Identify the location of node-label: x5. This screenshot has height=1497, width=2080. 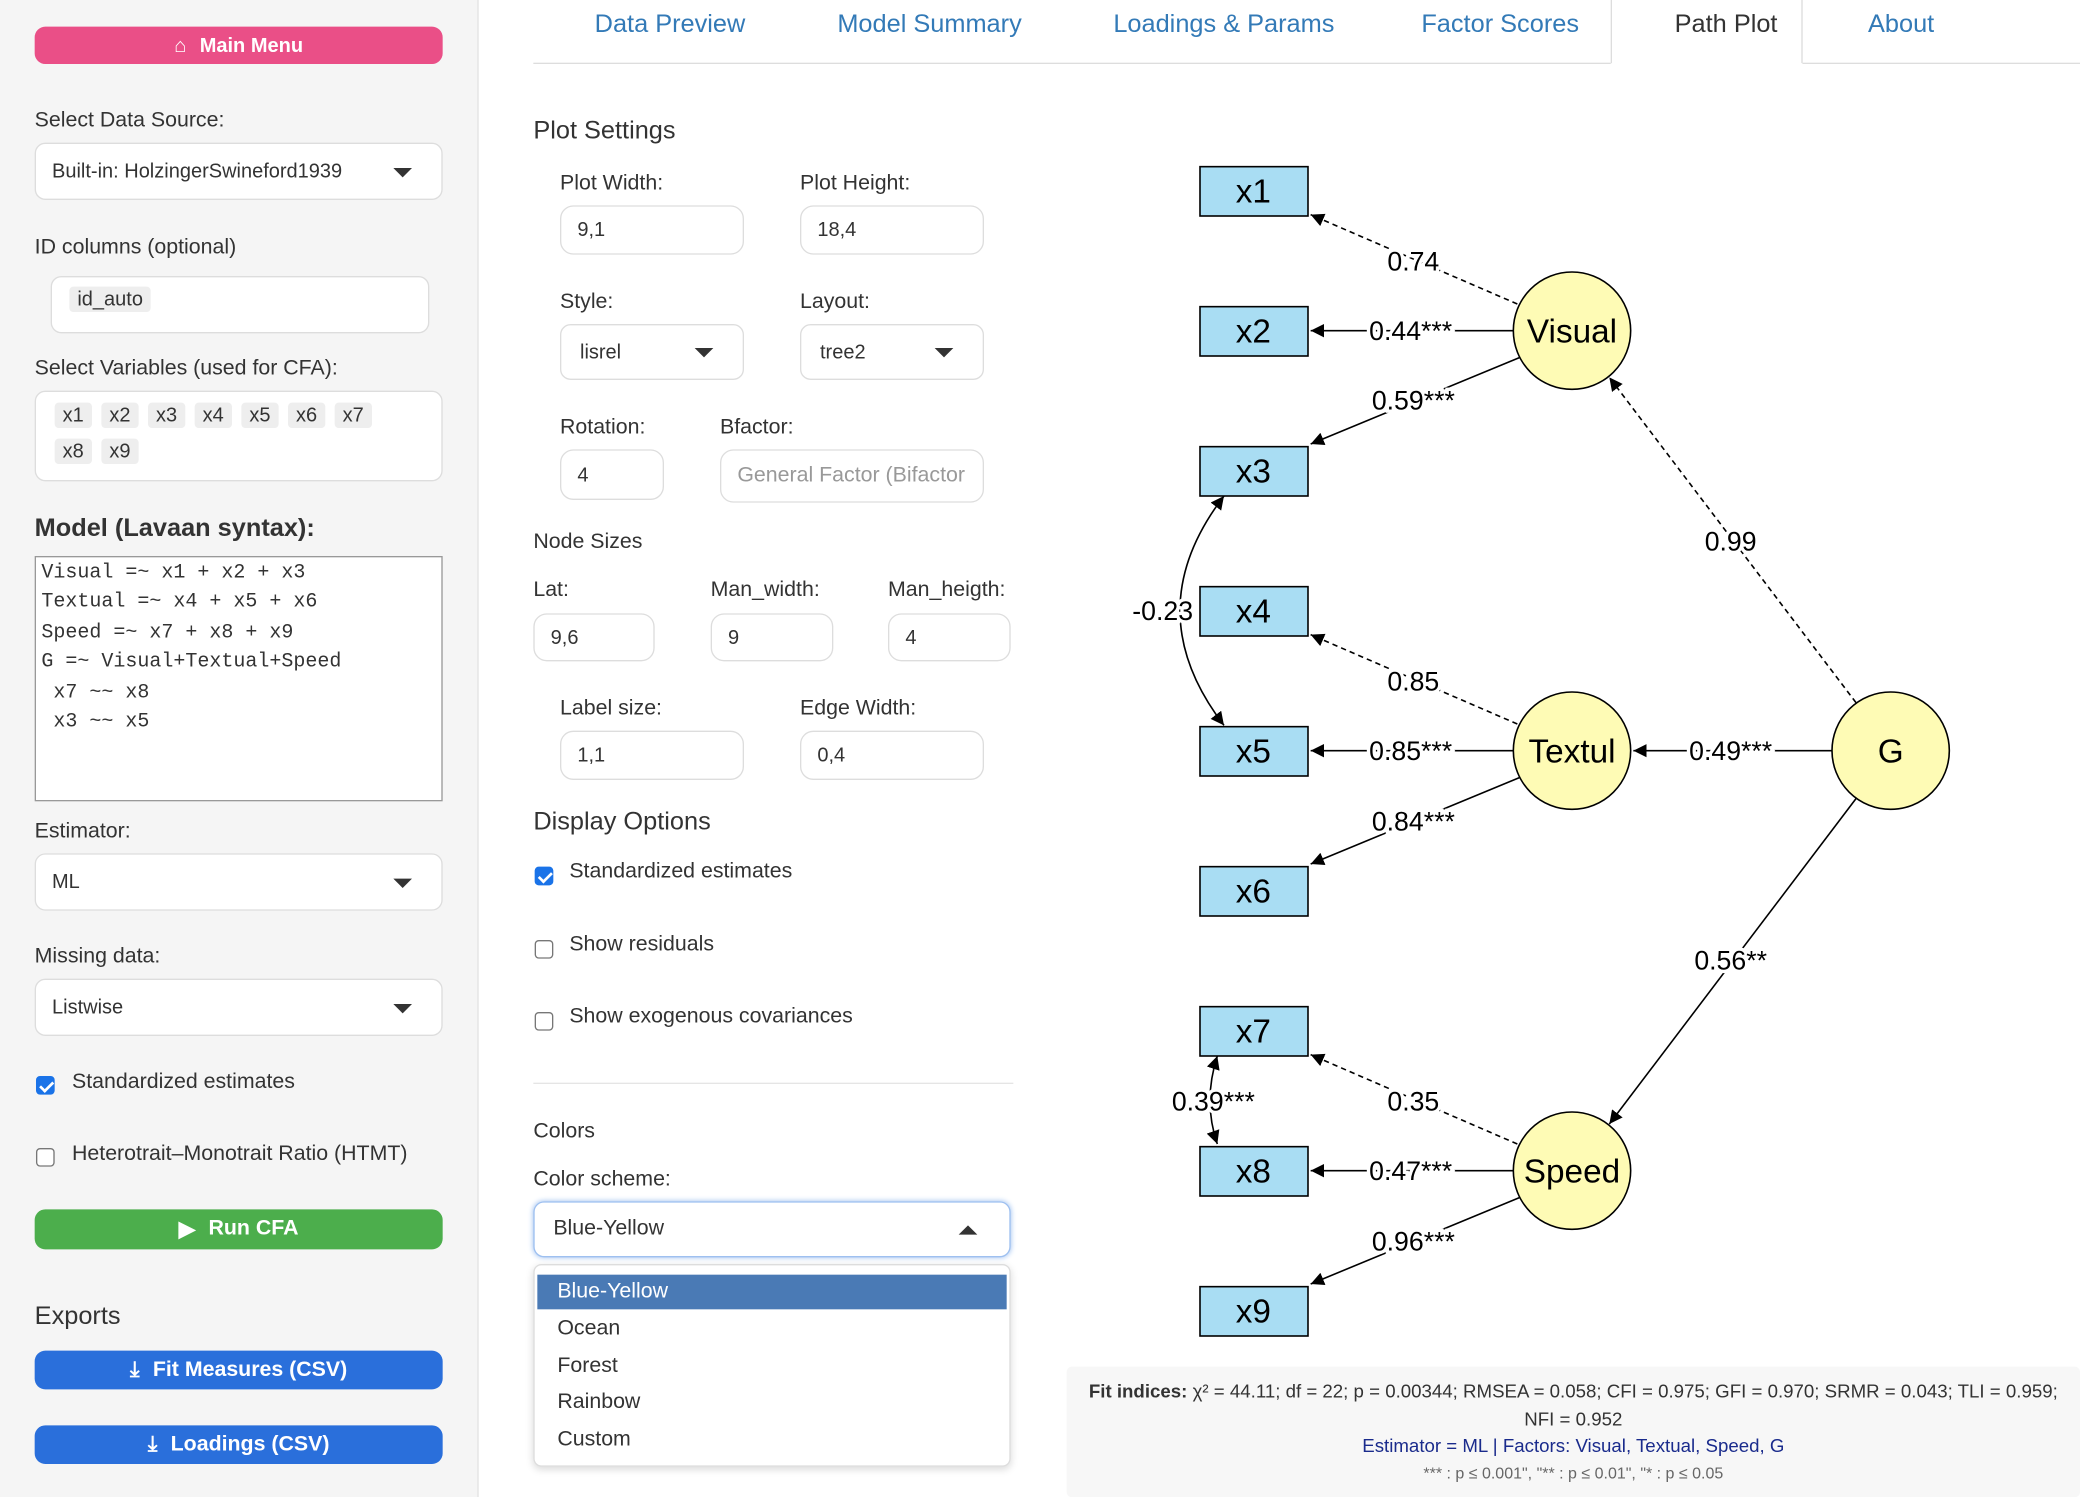
(1253, 752).